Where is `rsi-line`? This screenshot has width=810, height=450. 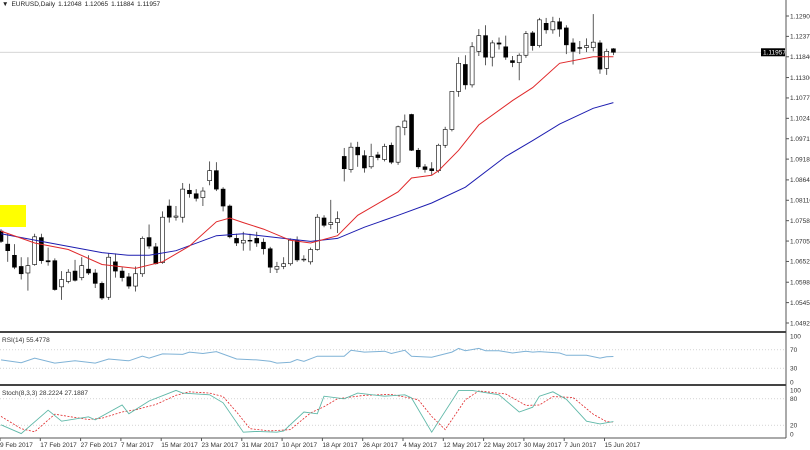 rsi-line is located at coordinates (307, 355).